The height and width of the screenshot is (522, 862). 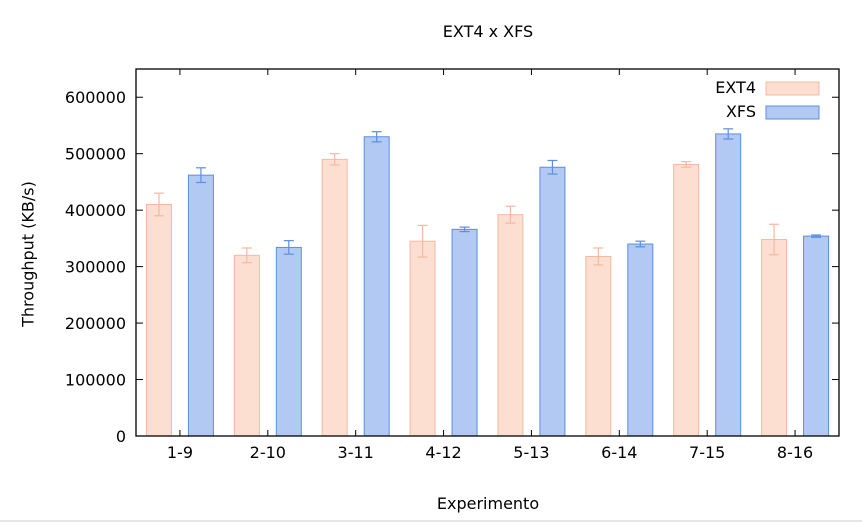 What do you see at coordinates (443, 452) in the screenshot?
I see `x-tick-label: 4-12` at bounding box center [443, 452].